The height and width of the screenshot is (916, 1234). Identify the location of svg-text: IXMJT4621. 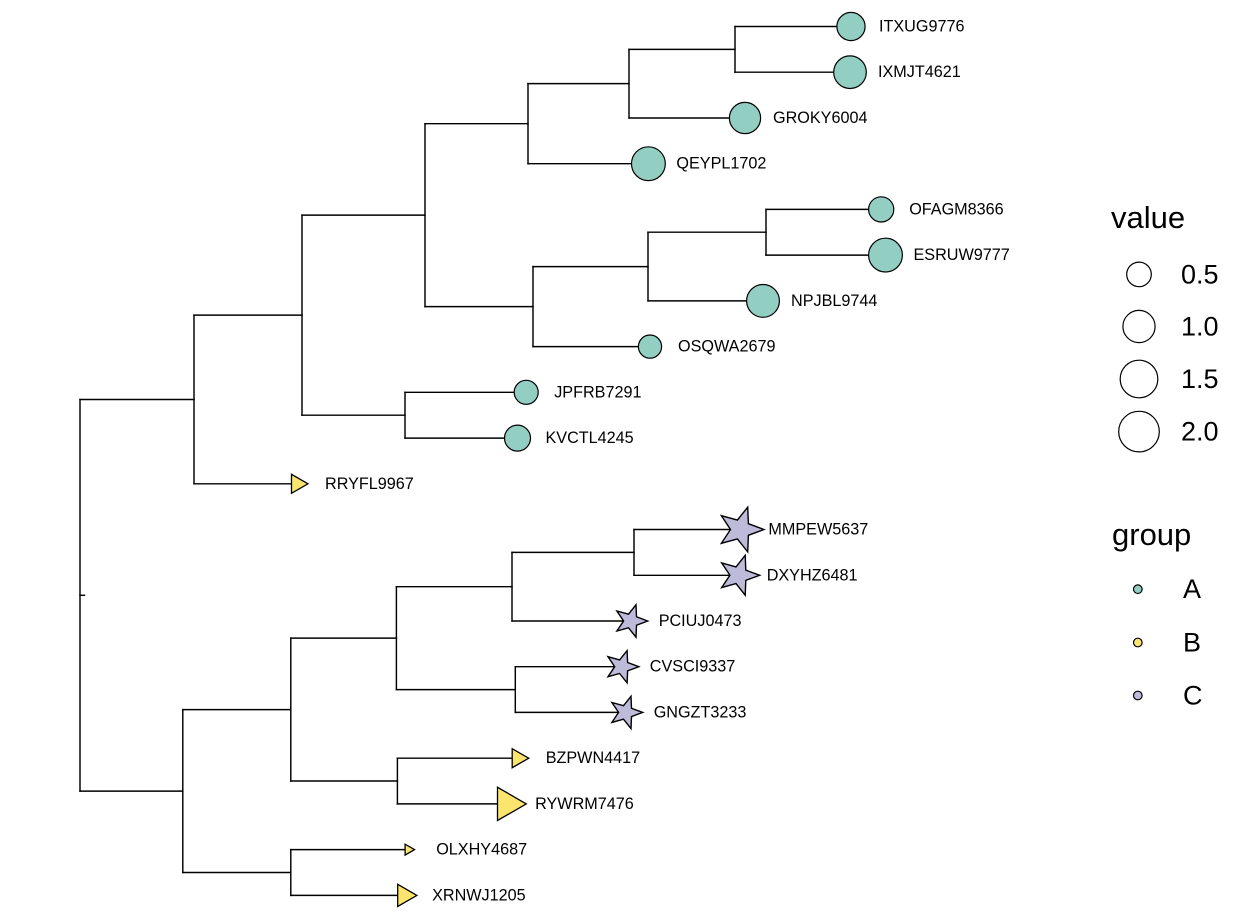
(919, 72).